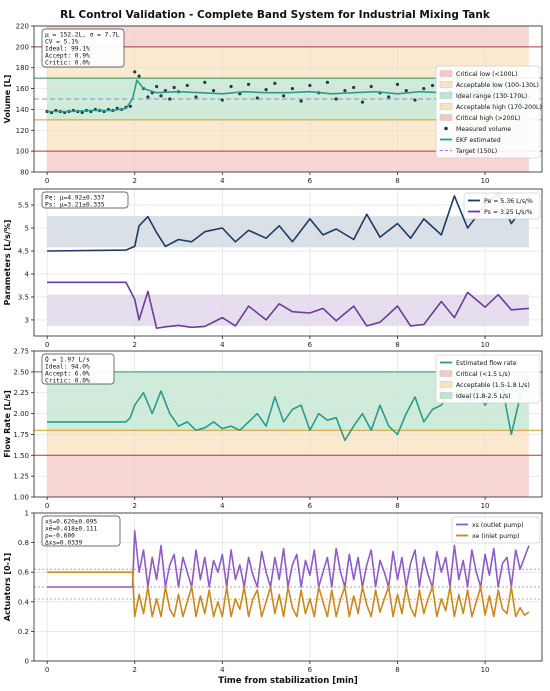 This screenshot has height=691, width=550. I want to click on legend-label: EKF estimated, so click(478, 140).